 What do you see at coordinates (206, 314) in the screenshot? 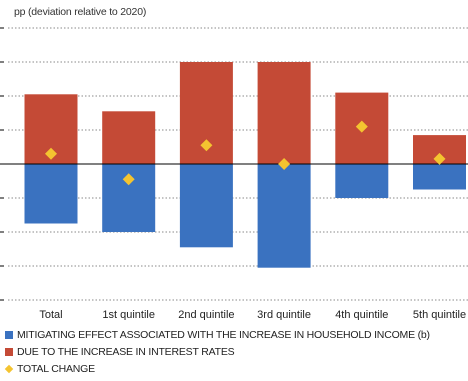
I see `x-category-label: 2nd quintile` at bounding box center [206, 314].